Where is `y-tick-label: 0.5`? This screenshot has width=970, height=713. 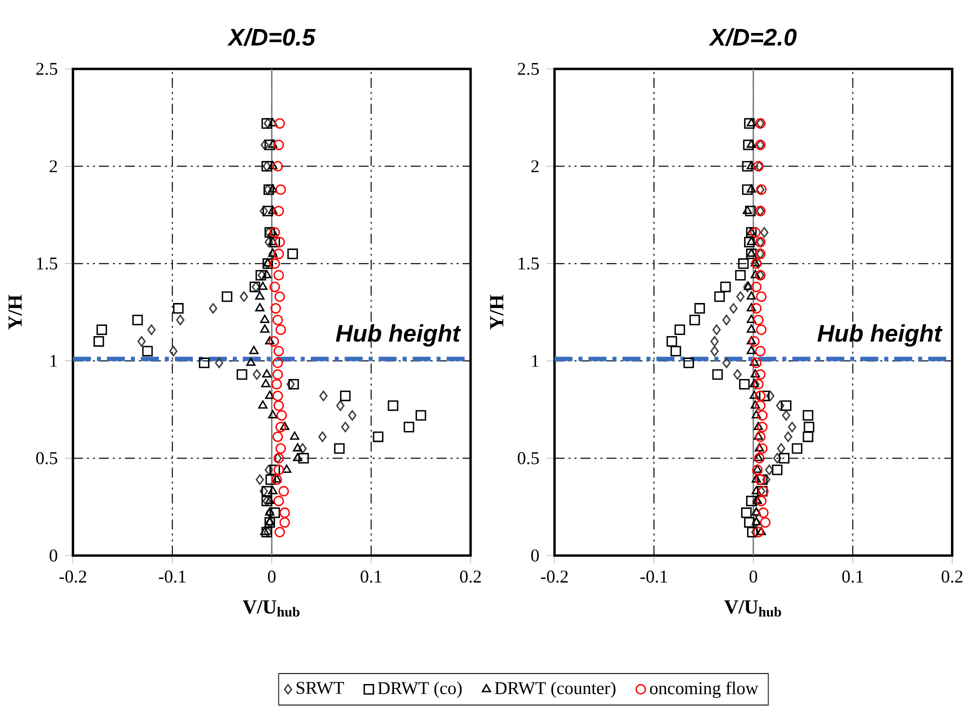
y-tick-label: 0.5 is located at coordinates (528, 458).